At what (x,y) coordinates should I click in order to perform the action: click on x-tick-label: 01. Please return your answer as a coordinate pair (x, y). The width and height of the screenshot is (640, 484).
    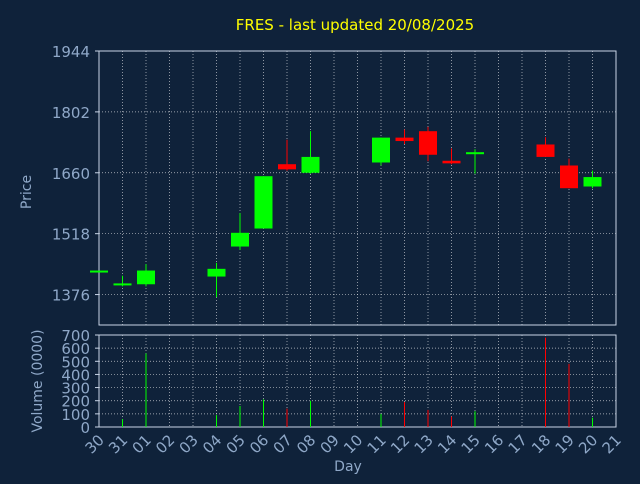
    Looking at the image, I should click on (142, 444).